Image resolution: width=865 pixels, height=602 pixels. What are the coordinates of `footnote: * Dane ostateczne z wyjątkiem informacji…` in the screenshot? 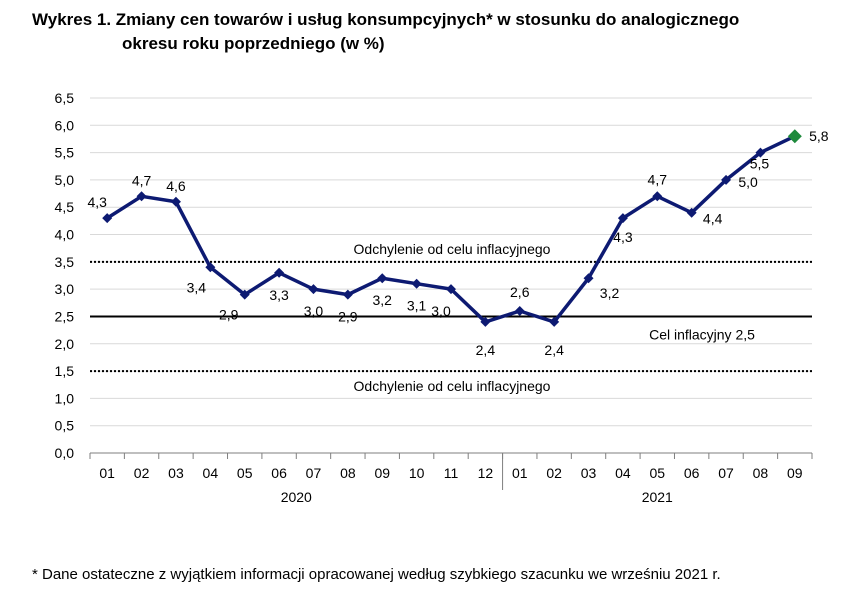 It's located at (376, 574).